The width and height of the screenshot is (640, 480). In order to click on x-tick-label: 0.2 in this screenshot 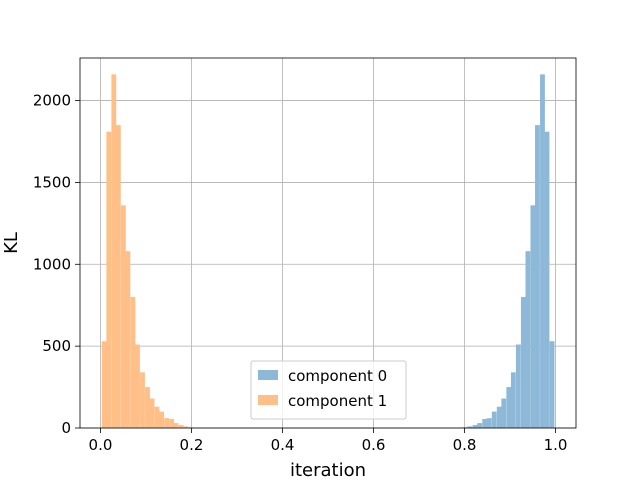, I will do `click(192, 445)`.